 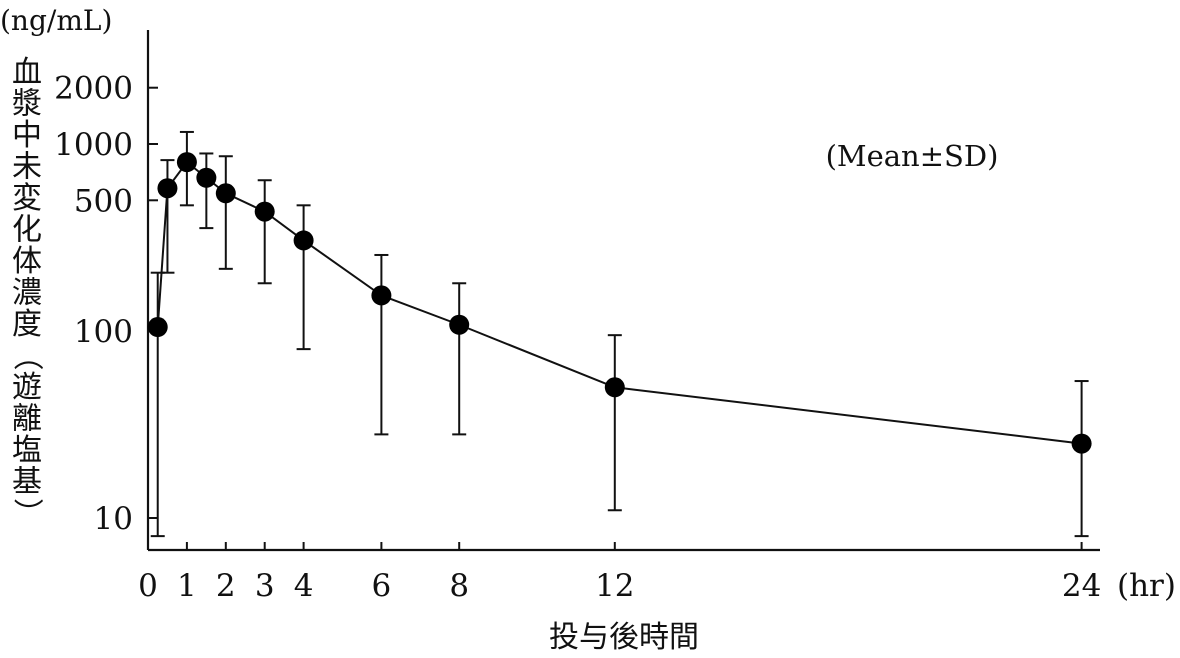 What do you see at coordinates (27, 230) in the screenshot?
I see `y-axis-title-char: 化` at bounding box center [27, 230].